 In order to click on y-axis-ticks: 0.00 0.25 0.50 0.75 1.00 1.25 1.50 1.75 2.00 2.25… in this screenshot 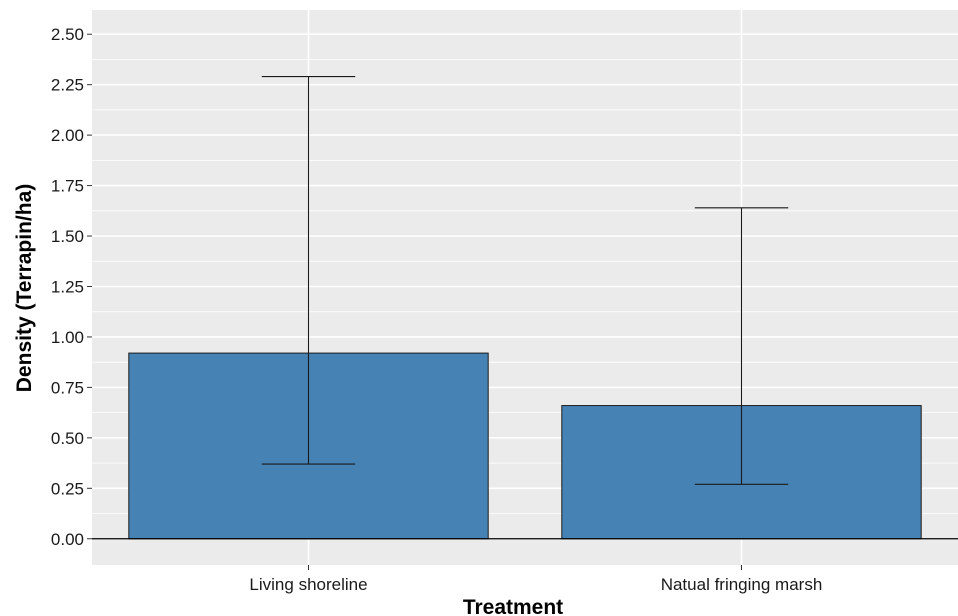, I will do `click(71, 287)`.